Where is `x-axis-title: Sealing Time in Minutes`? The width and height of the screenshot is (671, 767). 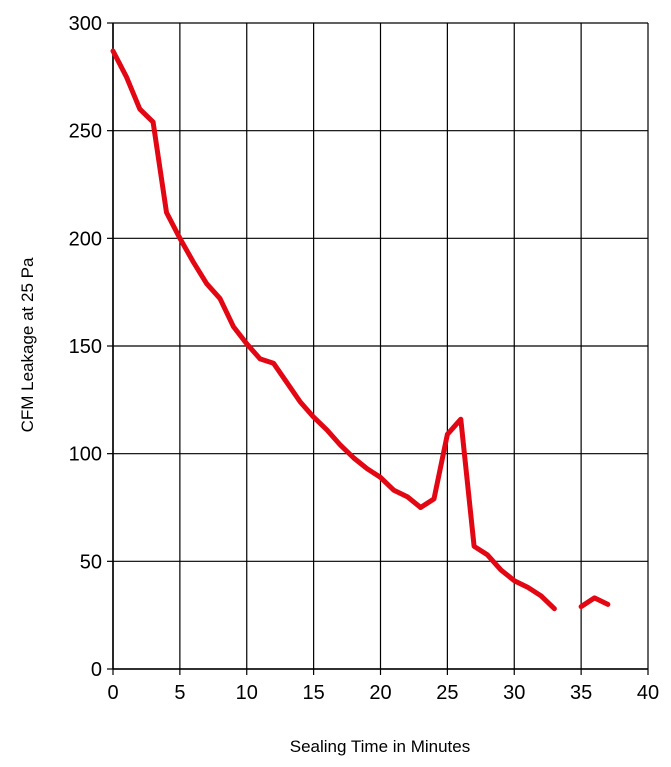 x-axis-title: Sealing Time in Minutes is located at coordinates (380, 746).